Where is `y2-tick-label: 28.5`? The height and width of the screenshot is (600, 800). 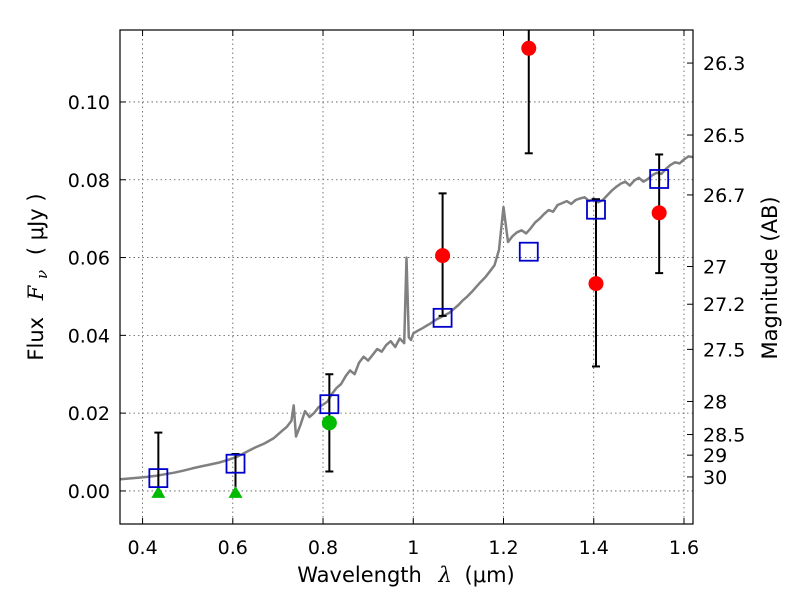
y2-tick-label: 28.5 is located at coordinates (724, 436).